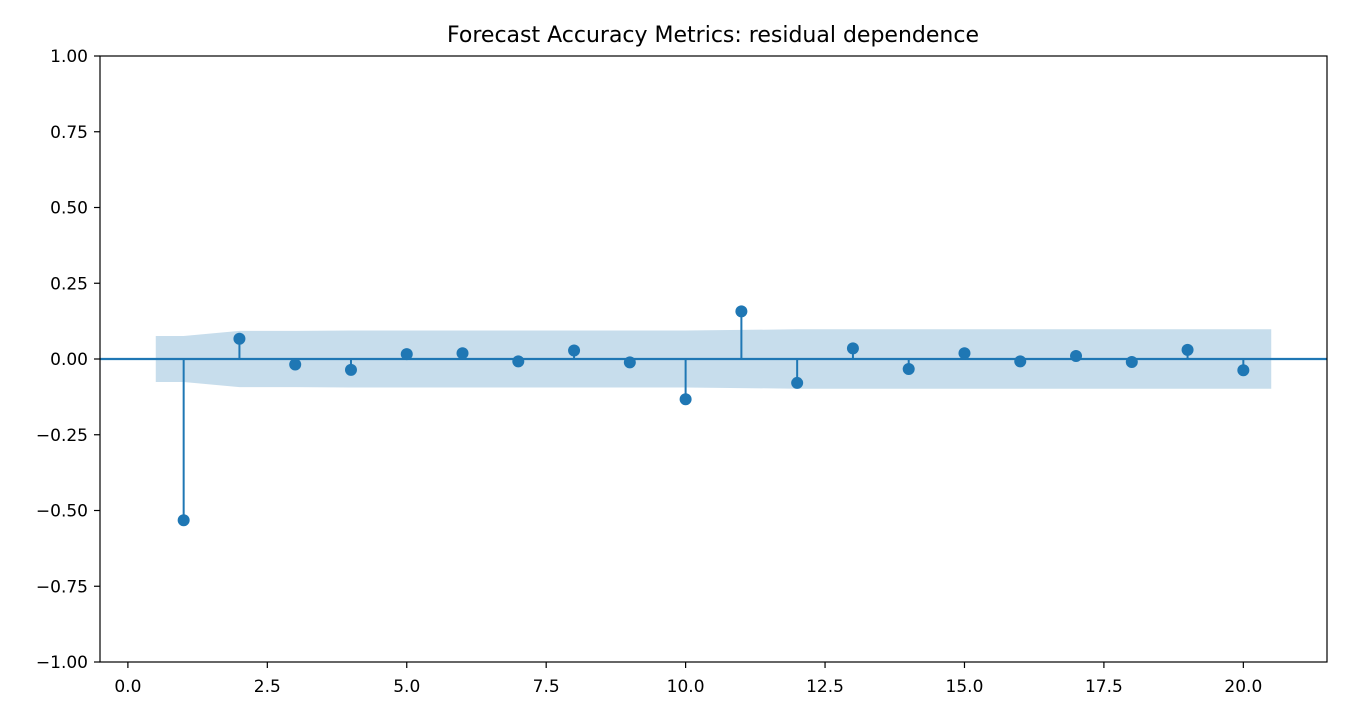 The height and width of the screenshot is (720, 1350). I want to click on x-tick-label: 0.0, so click(127, 687).